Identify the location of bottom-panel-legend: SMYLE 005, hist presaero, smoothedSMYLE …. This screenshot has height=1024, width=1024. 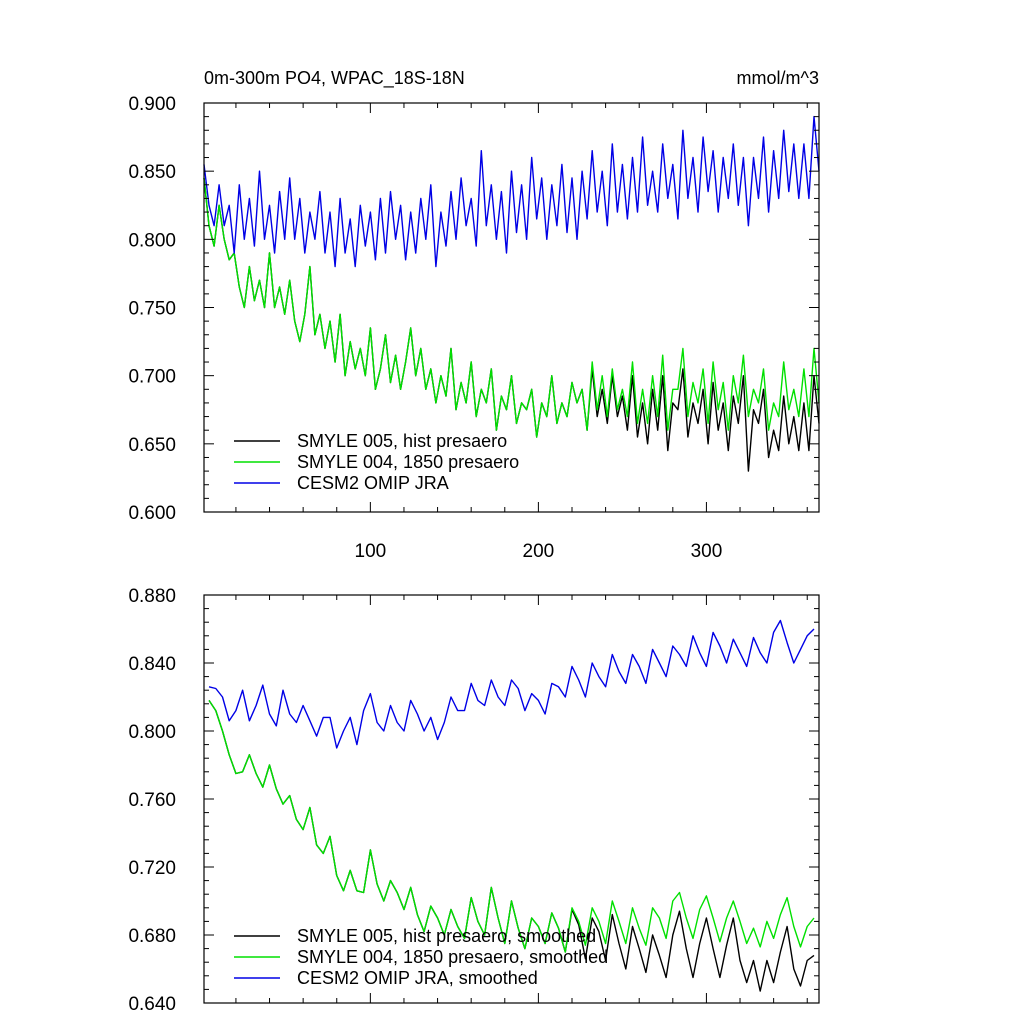
(421, 957).